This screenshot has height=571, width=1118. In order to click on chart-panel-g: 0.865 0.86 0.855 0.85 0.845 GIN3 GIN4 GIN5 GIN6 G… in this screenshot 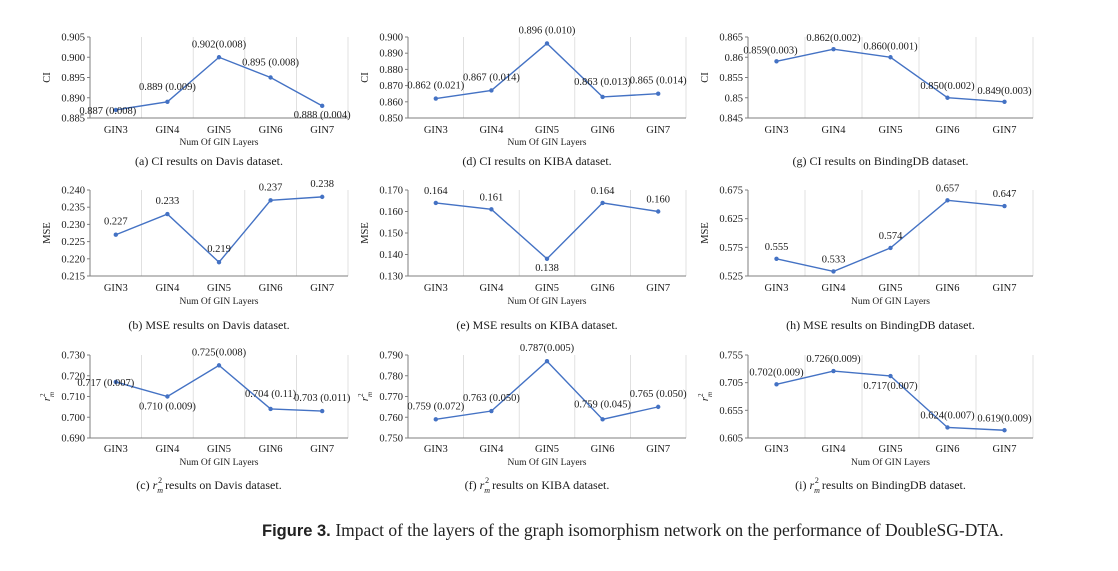, I will do `click(867, 100)`.